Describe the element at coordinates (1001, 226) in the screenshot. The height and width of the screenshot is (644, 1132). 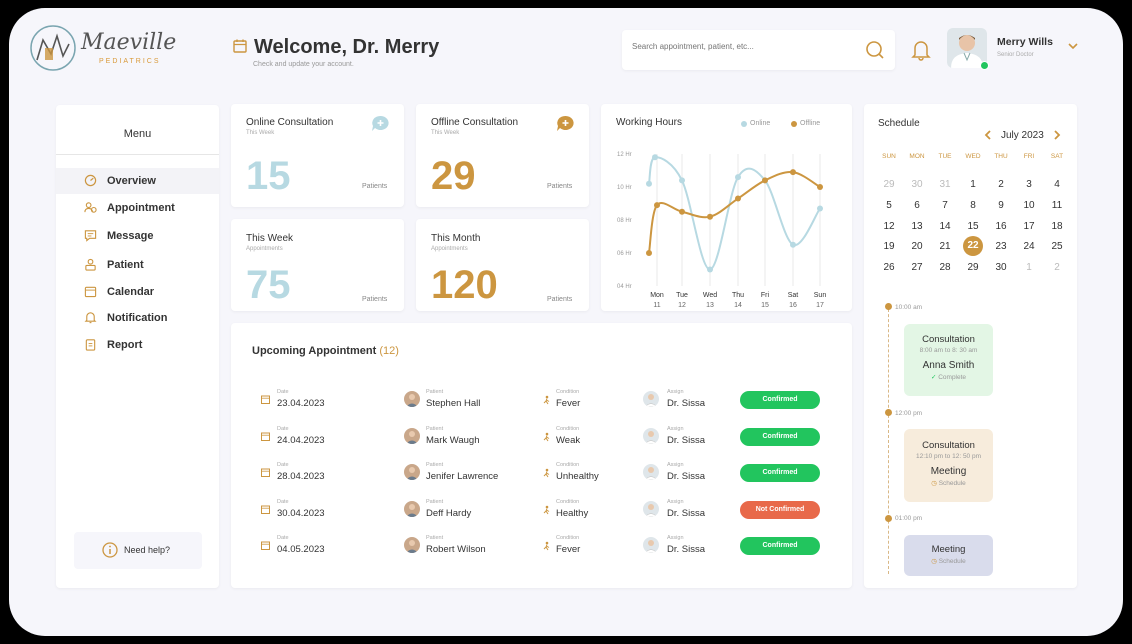
I see `calendar-day: 16` at that location.